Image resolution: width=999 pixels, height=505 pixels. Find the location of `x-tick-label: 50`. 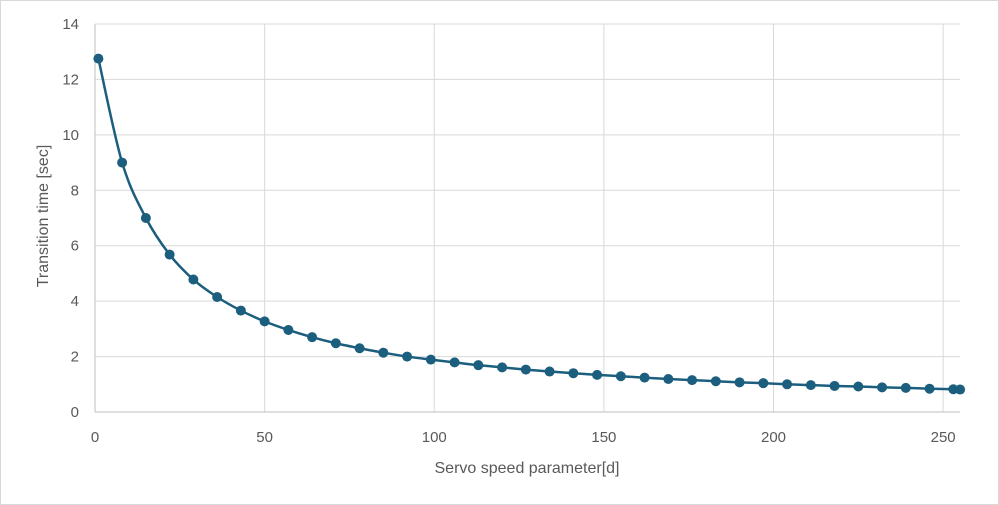

x-tick-label: 50 is located at coordinates (264, 437).